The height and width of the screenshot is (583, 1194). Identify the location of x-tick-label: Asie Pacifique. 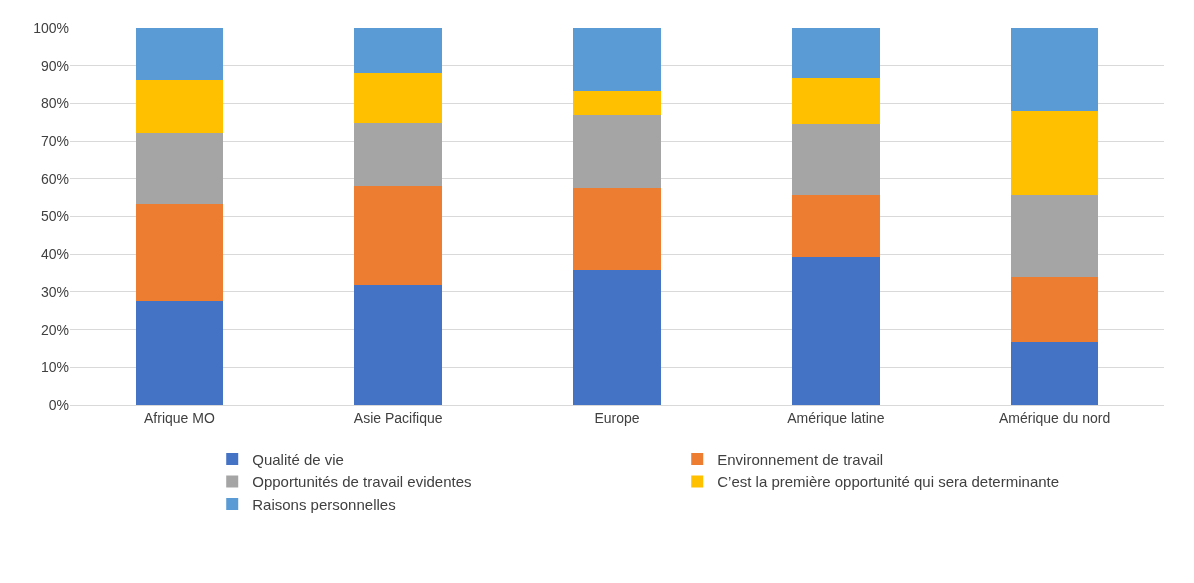
(398, 417).